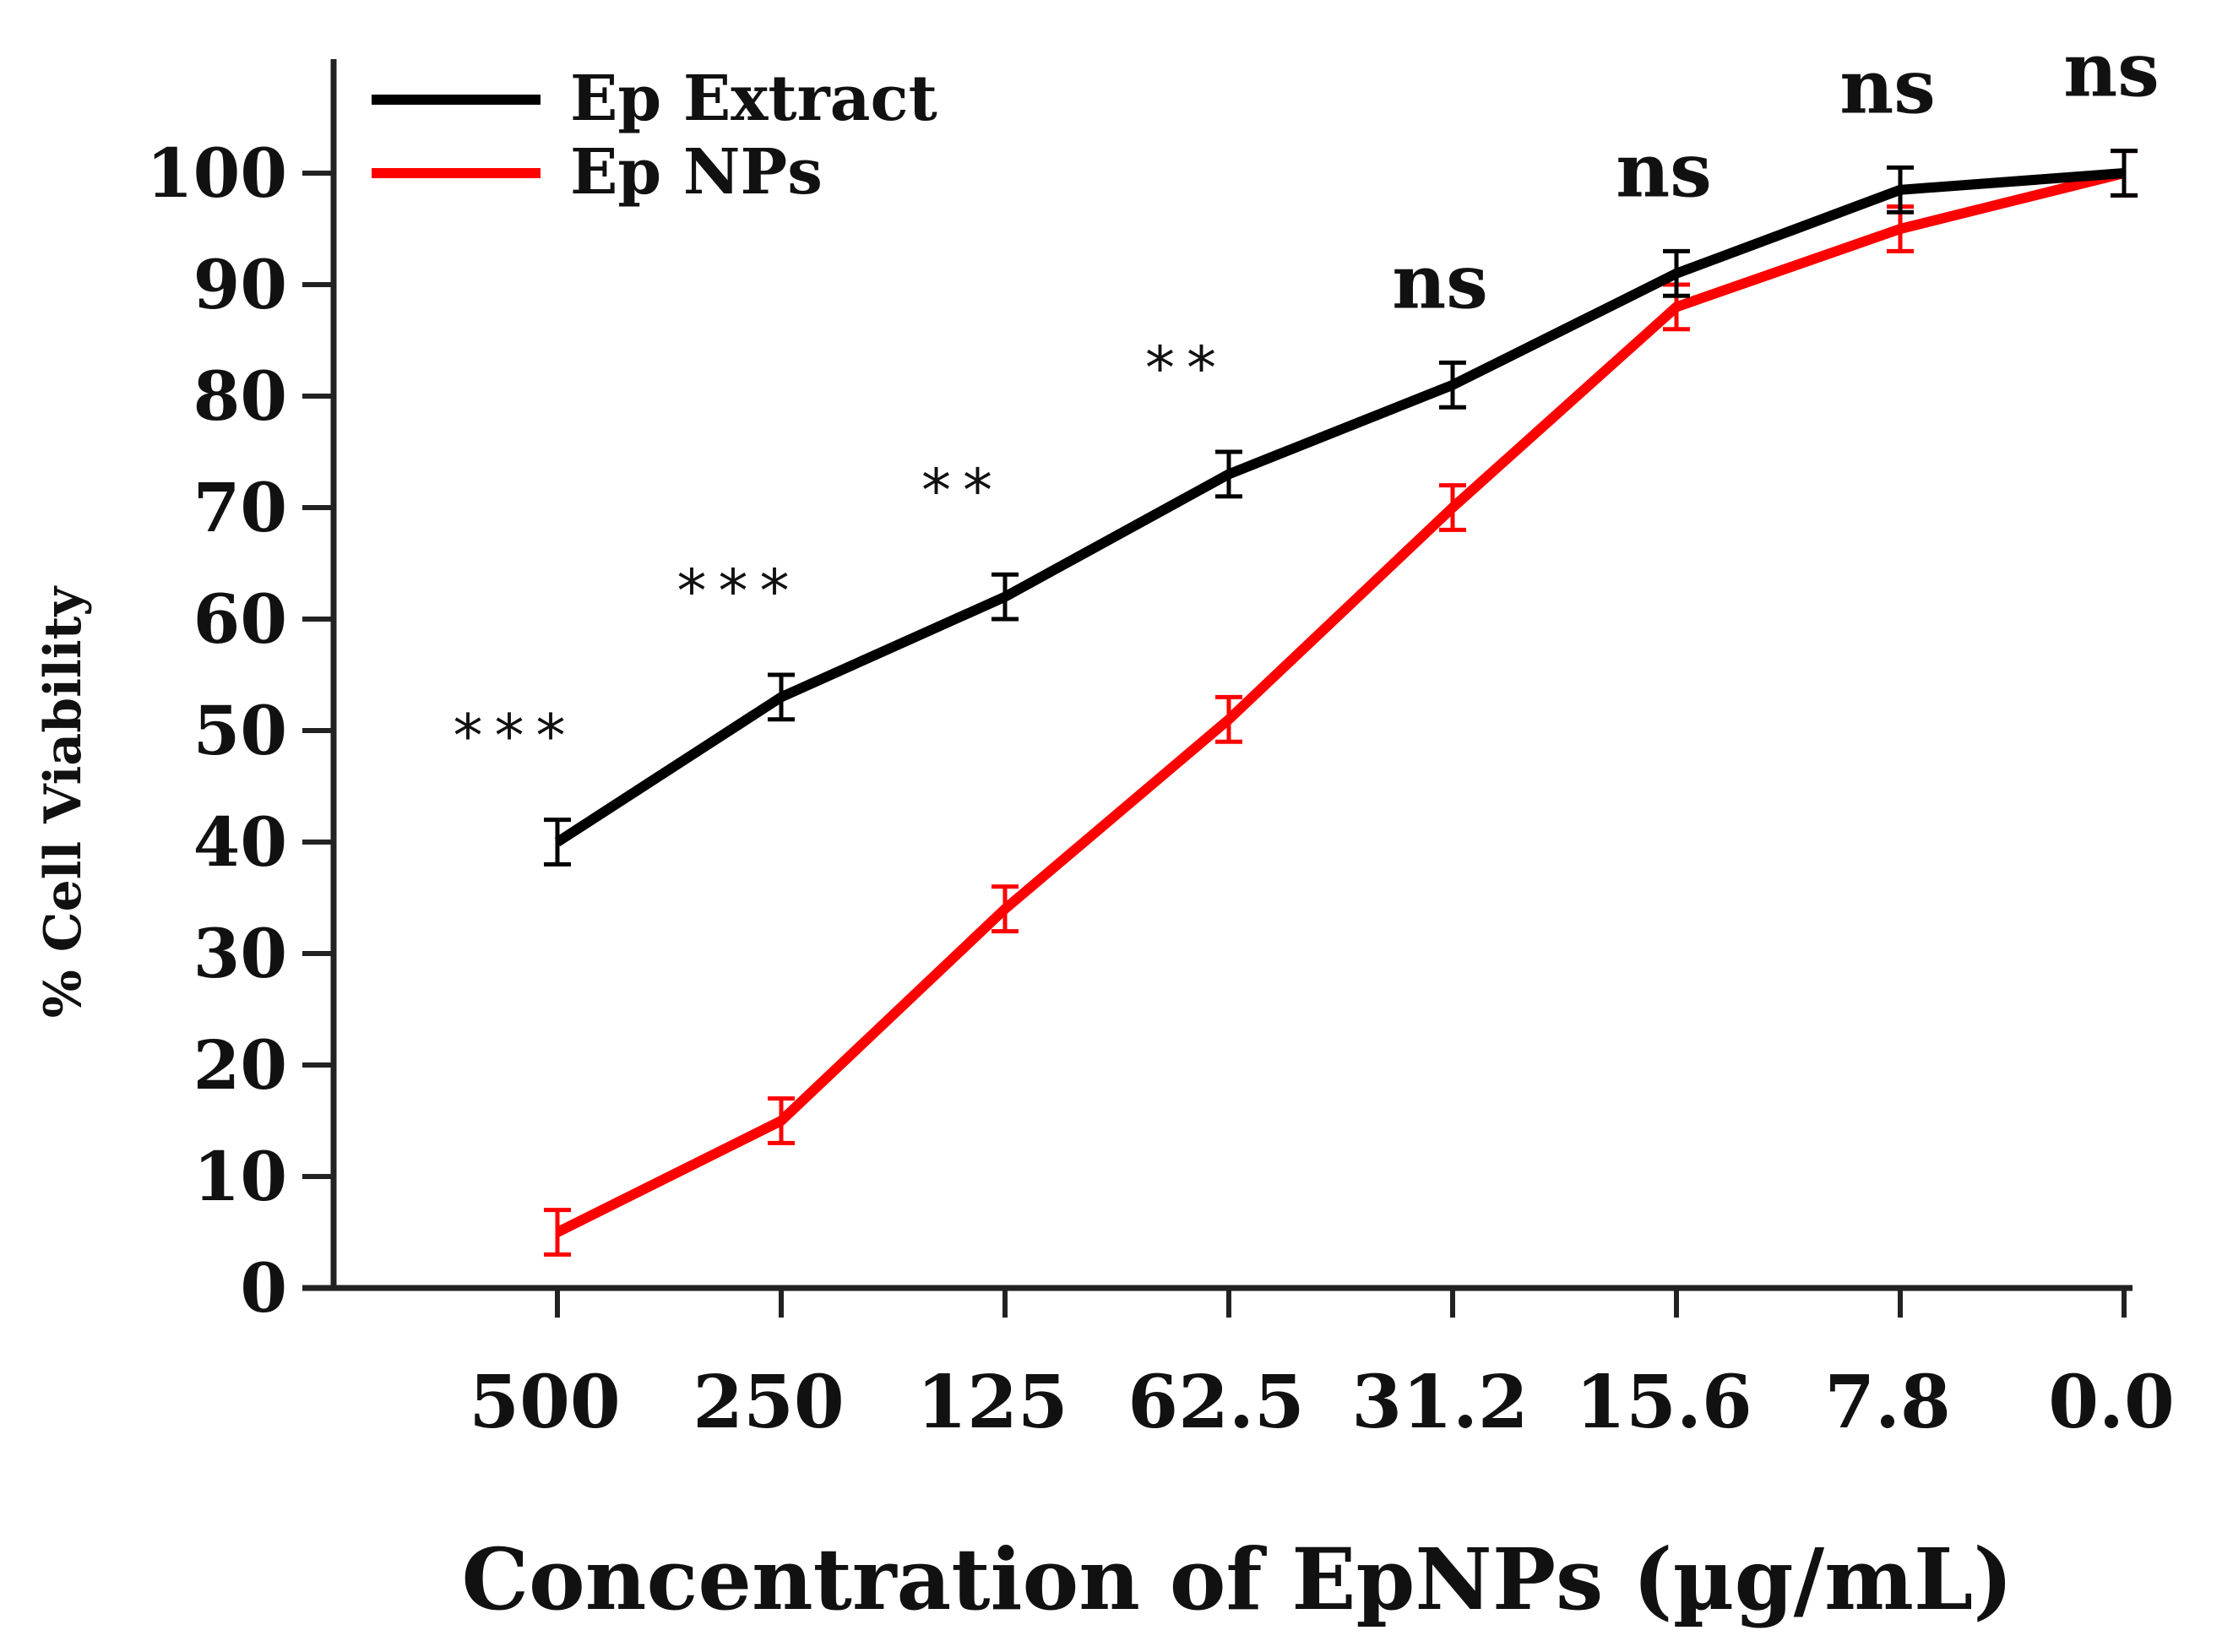 The width and height of the screenshot is (2233, 1652). Describe the element at coordinates (240, 396) in the screenshot. I see `y-tick-label: 80` at that location.